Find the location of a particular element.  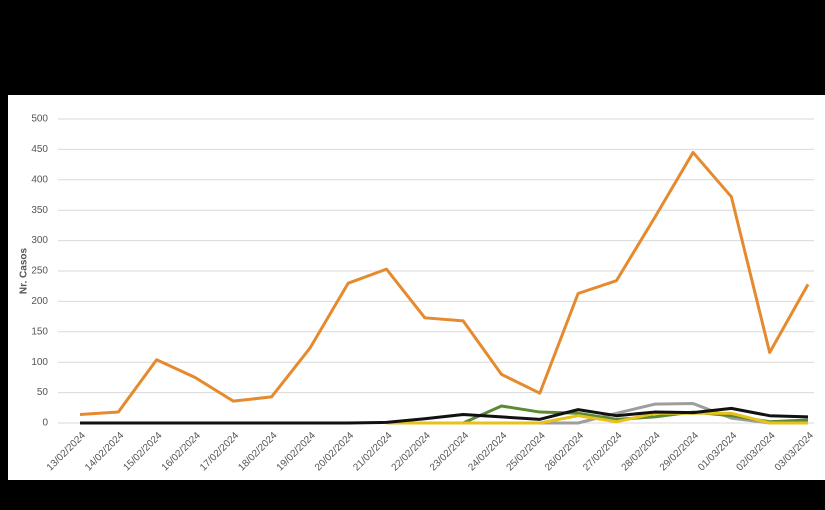

y-tick-label: 150 is located at coordinates (39, 331).